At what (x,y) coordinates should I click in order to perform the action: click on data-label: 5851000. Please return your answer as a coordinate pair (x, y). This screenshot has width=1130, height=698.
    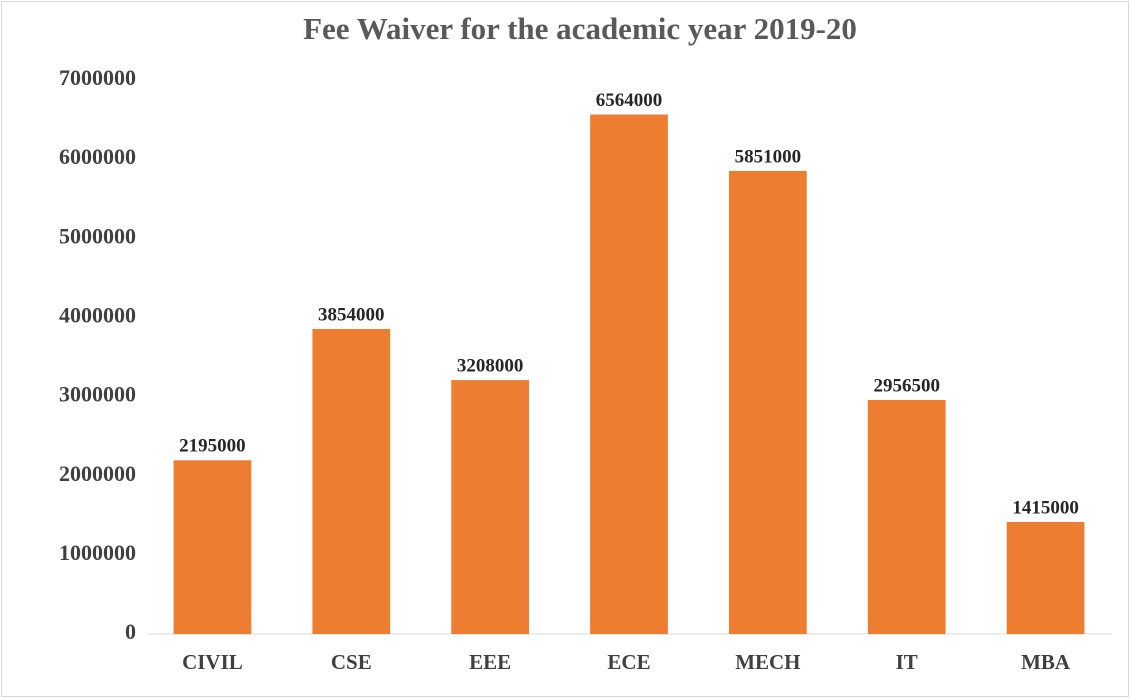
    Looking at the image, I should click on (768, 156).